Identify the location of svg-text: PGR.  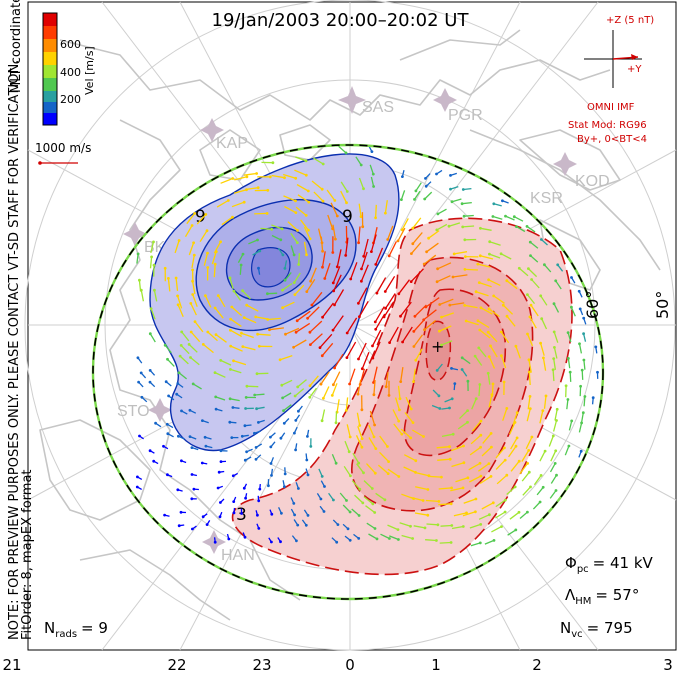
(465, 115).